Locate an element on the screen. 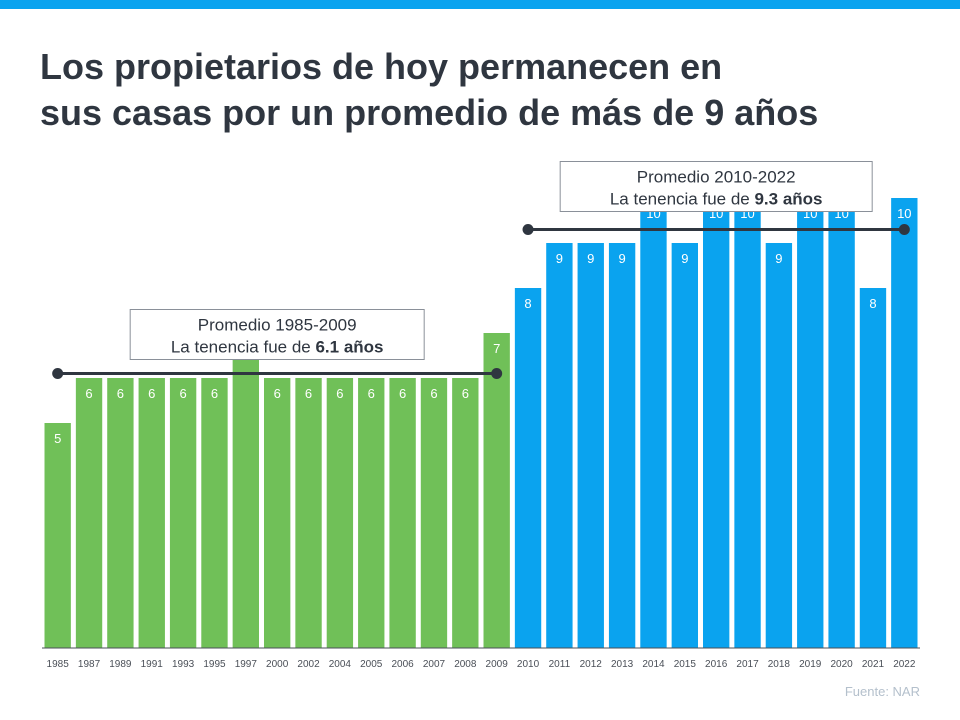  average-line-2-start-dot is located at coordinates (528, 229).